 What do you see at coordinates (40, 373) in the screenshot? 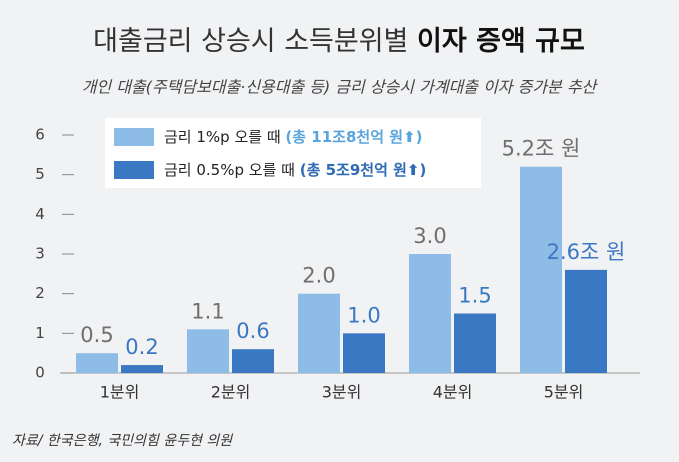
I see `y-tick-label: 0` at bounding box center [40, 373].